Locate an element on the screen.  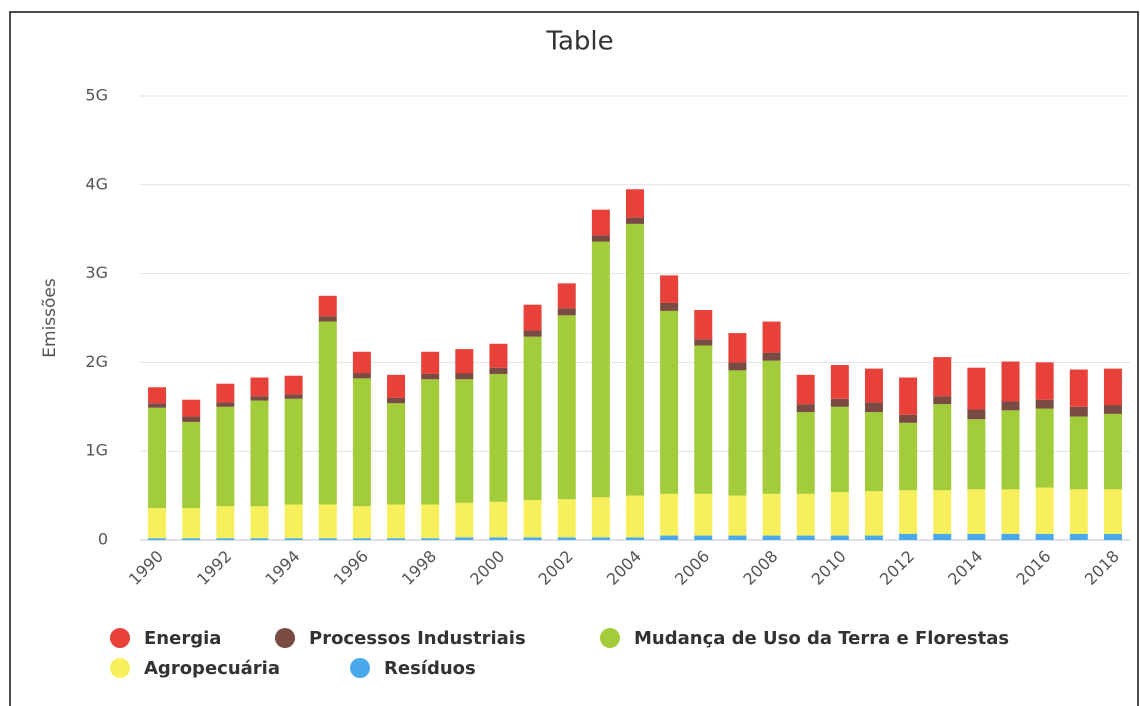
x-tick-label: 1990 is located at coordinates (146, 568).